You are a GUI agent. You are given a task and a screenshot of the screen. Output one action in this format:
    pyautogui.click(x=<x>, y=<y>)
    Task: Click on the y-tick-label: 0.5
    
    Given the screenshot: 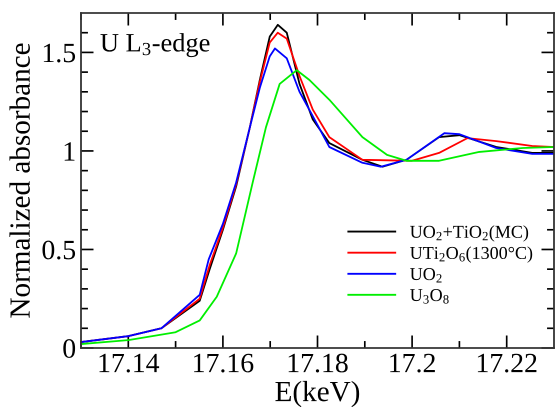 What is the action you would take?
    pyautogui.click(x=59, y=250)
    